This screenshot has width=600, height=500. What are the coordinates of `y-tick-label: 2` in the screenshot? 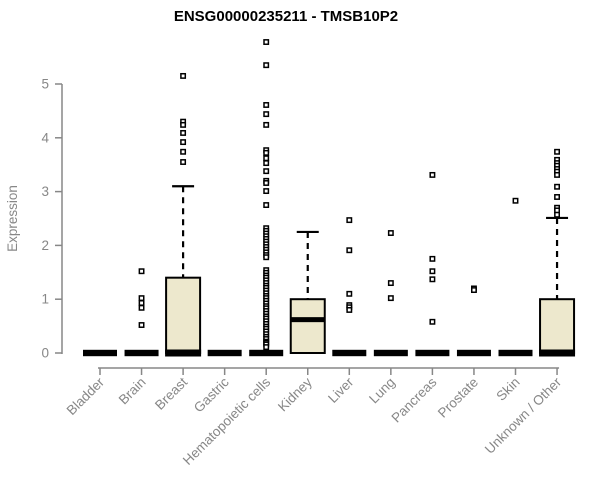 It's located at (45, 245).